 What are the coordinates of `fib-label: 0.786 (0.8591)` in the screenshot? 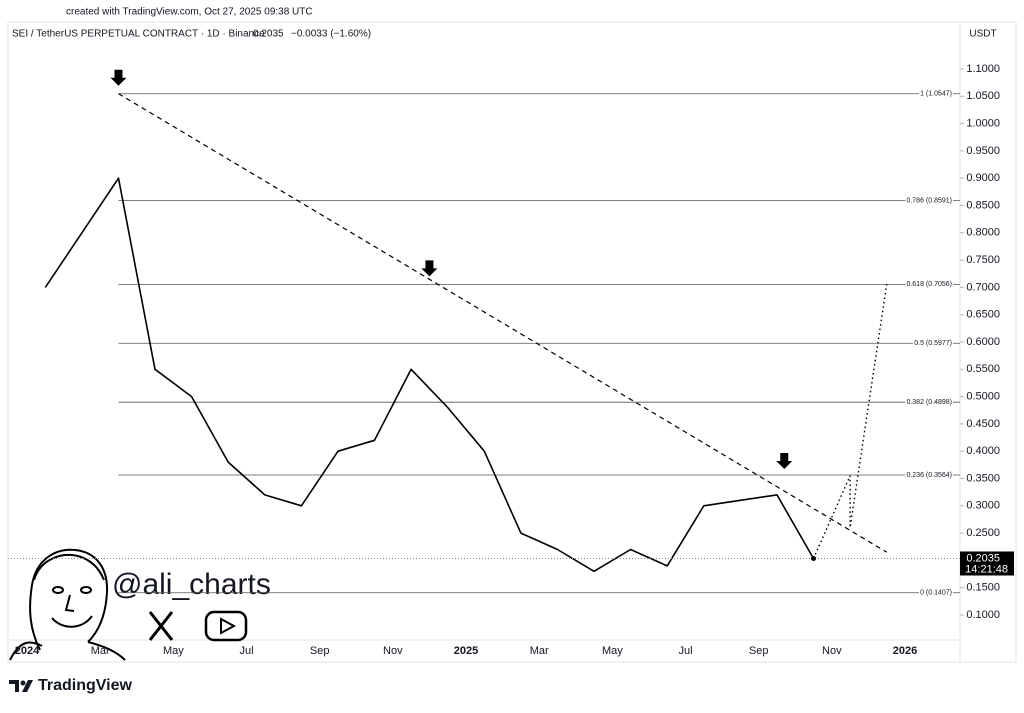 It's located at (929, 200).